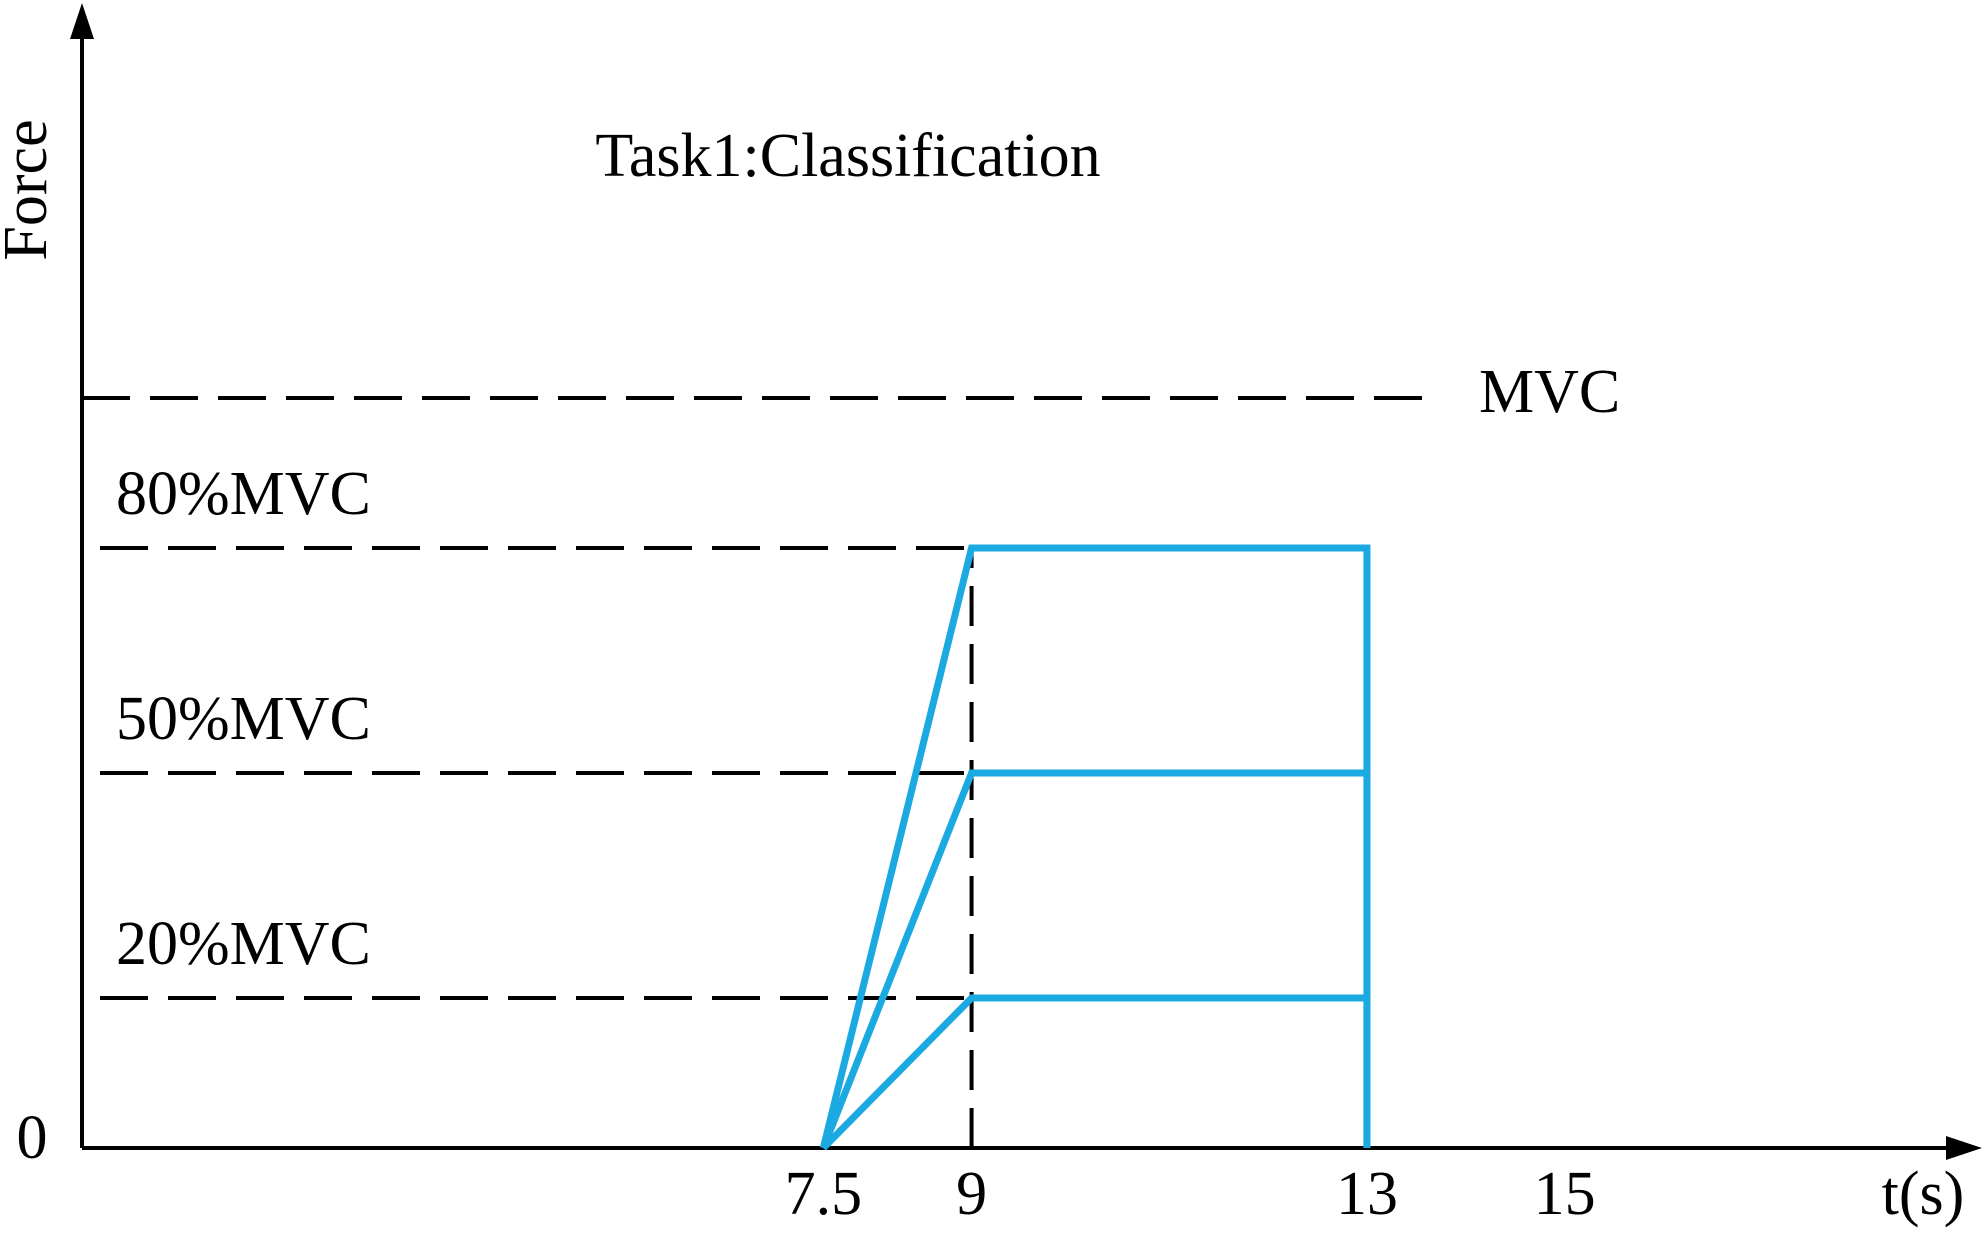 The width and height of the screenshot is (1983, 1244). What do you see at coordinates (243, 494) in the screenshot?
I see `reference-label: 80%MVC` at bounding box center [243, 494].